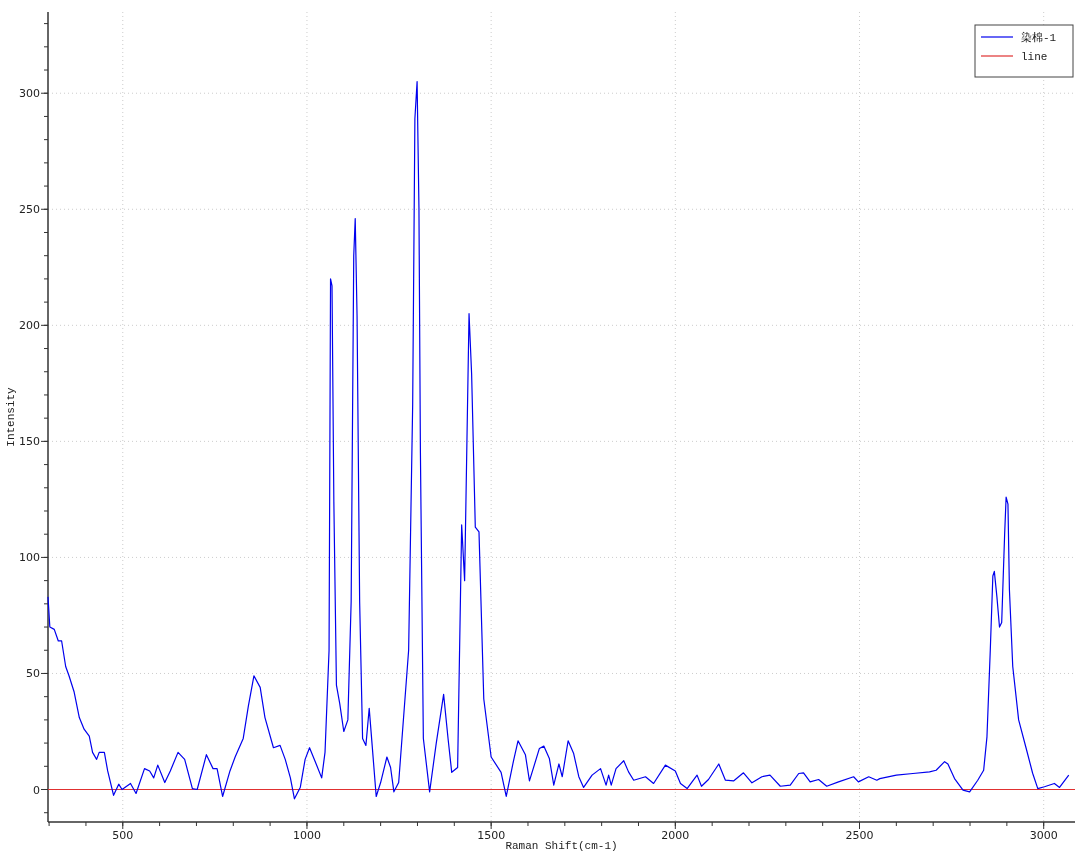 Image resolution: width=1080 pixels, height=853 pixels. I want to click on x-tick-label: 2000, so click(675, 835).